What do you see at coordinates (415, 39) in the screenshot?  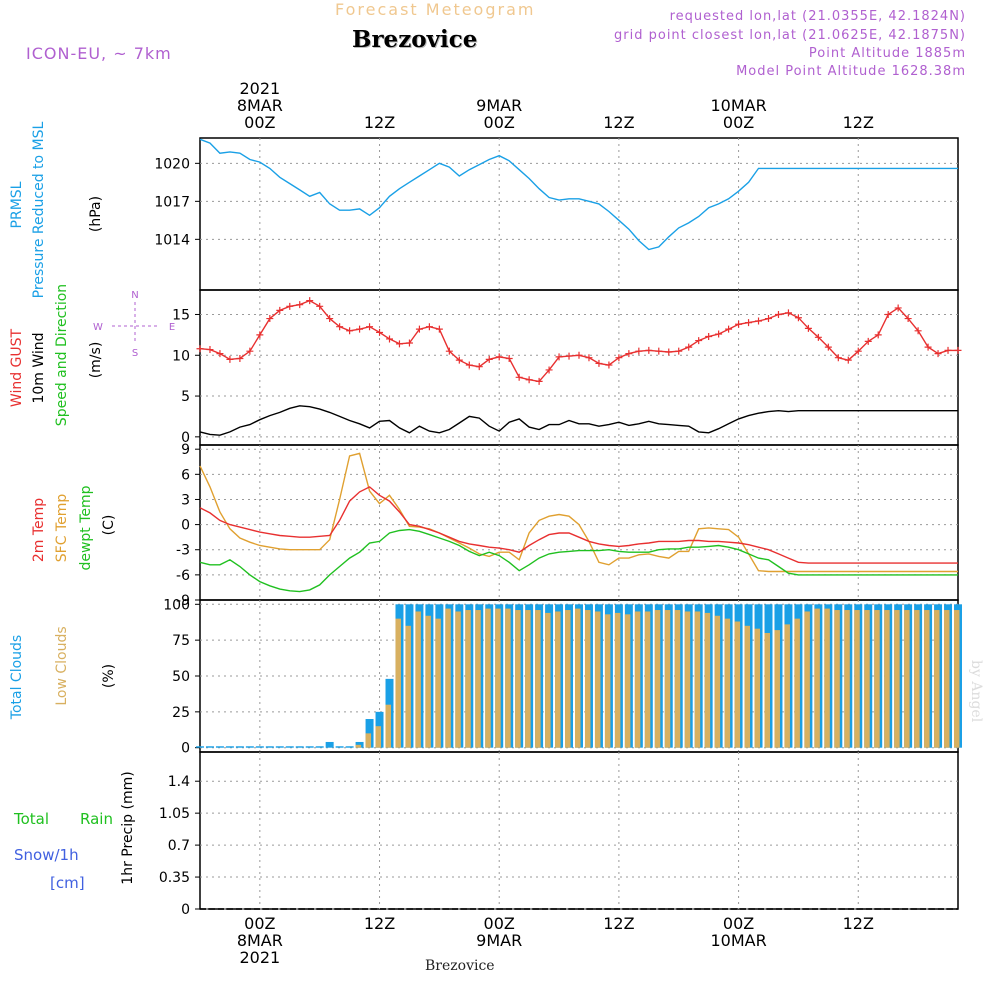 I see `location-title: Brezovice` at bounding box center [415, 39].